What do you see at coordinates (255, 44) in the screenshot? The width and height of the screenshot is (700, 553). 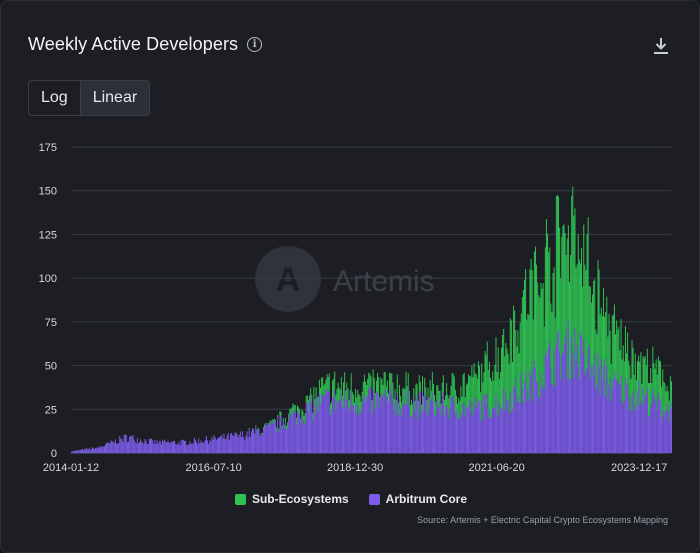 I see `info-icon: i` at bounding box center [255, 44].